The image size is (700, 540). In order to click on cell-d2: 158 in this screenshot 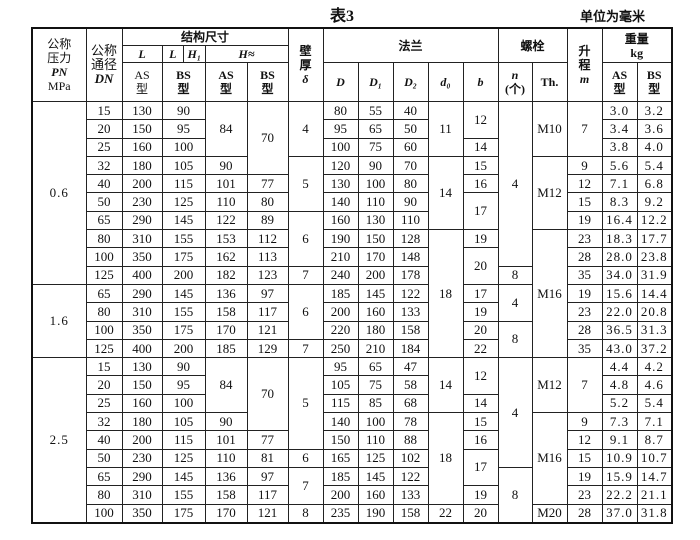, I will do `click(410, 513)`.